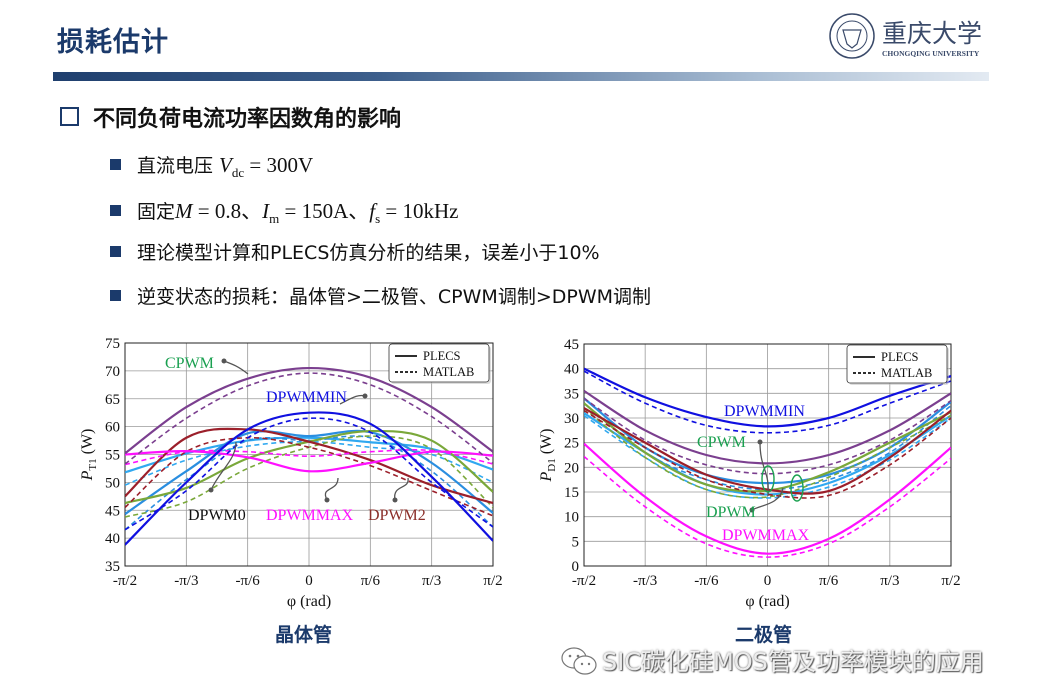 The height and width of the screenshot is (677, 1040). I want to click on x-tick-label: π/2, so click(950, 581).